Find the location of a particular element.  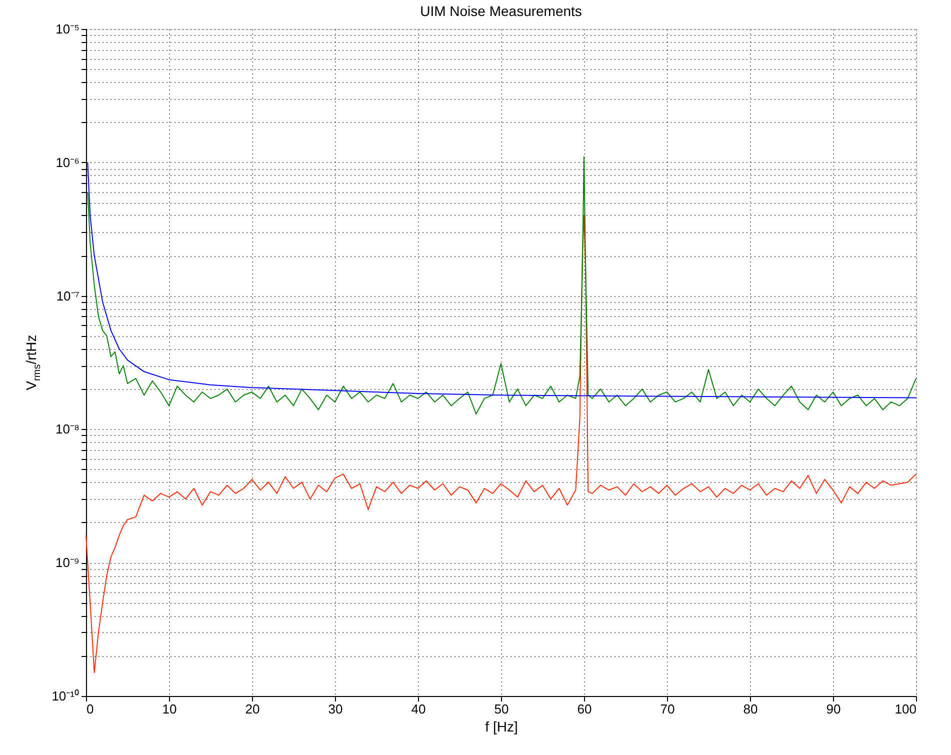

x-tick-label: 80 is located at coordinates (750, 709).